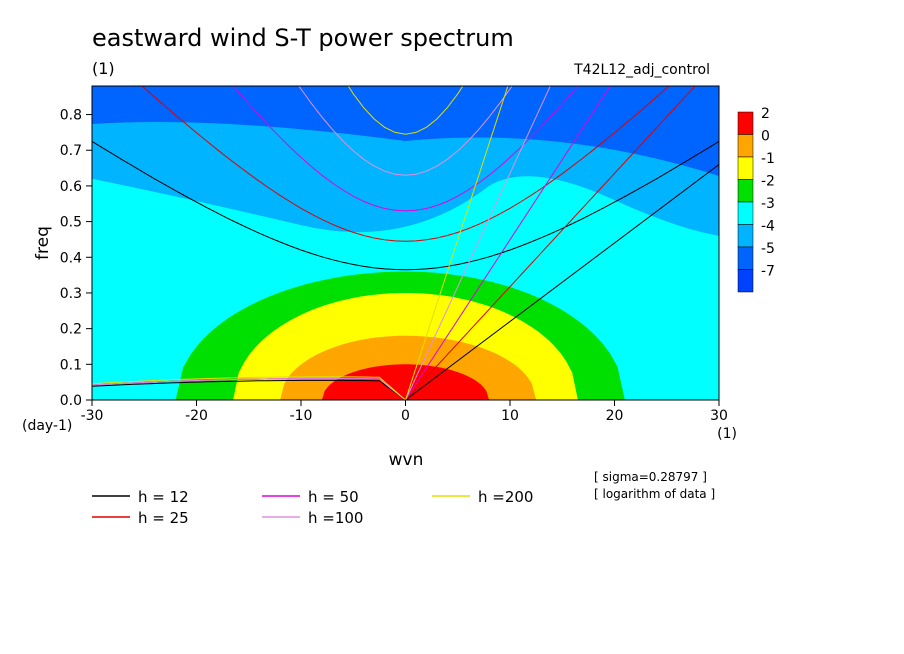 This screenshot has width=904, height=654. I want to click on y-axis-label: freq, so click(43, 243).